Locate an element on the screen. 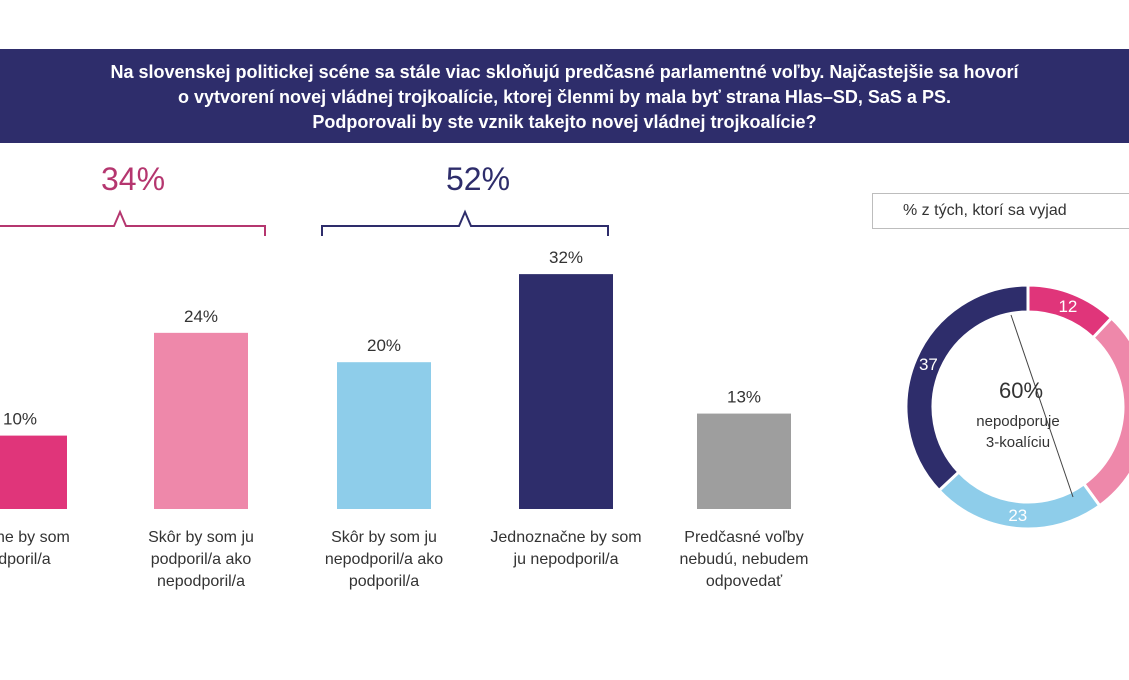 The height and width of the screenshot is (680, 1129). category-label-4-1: nebudú, nebudem is located at coordinates (744, 559).